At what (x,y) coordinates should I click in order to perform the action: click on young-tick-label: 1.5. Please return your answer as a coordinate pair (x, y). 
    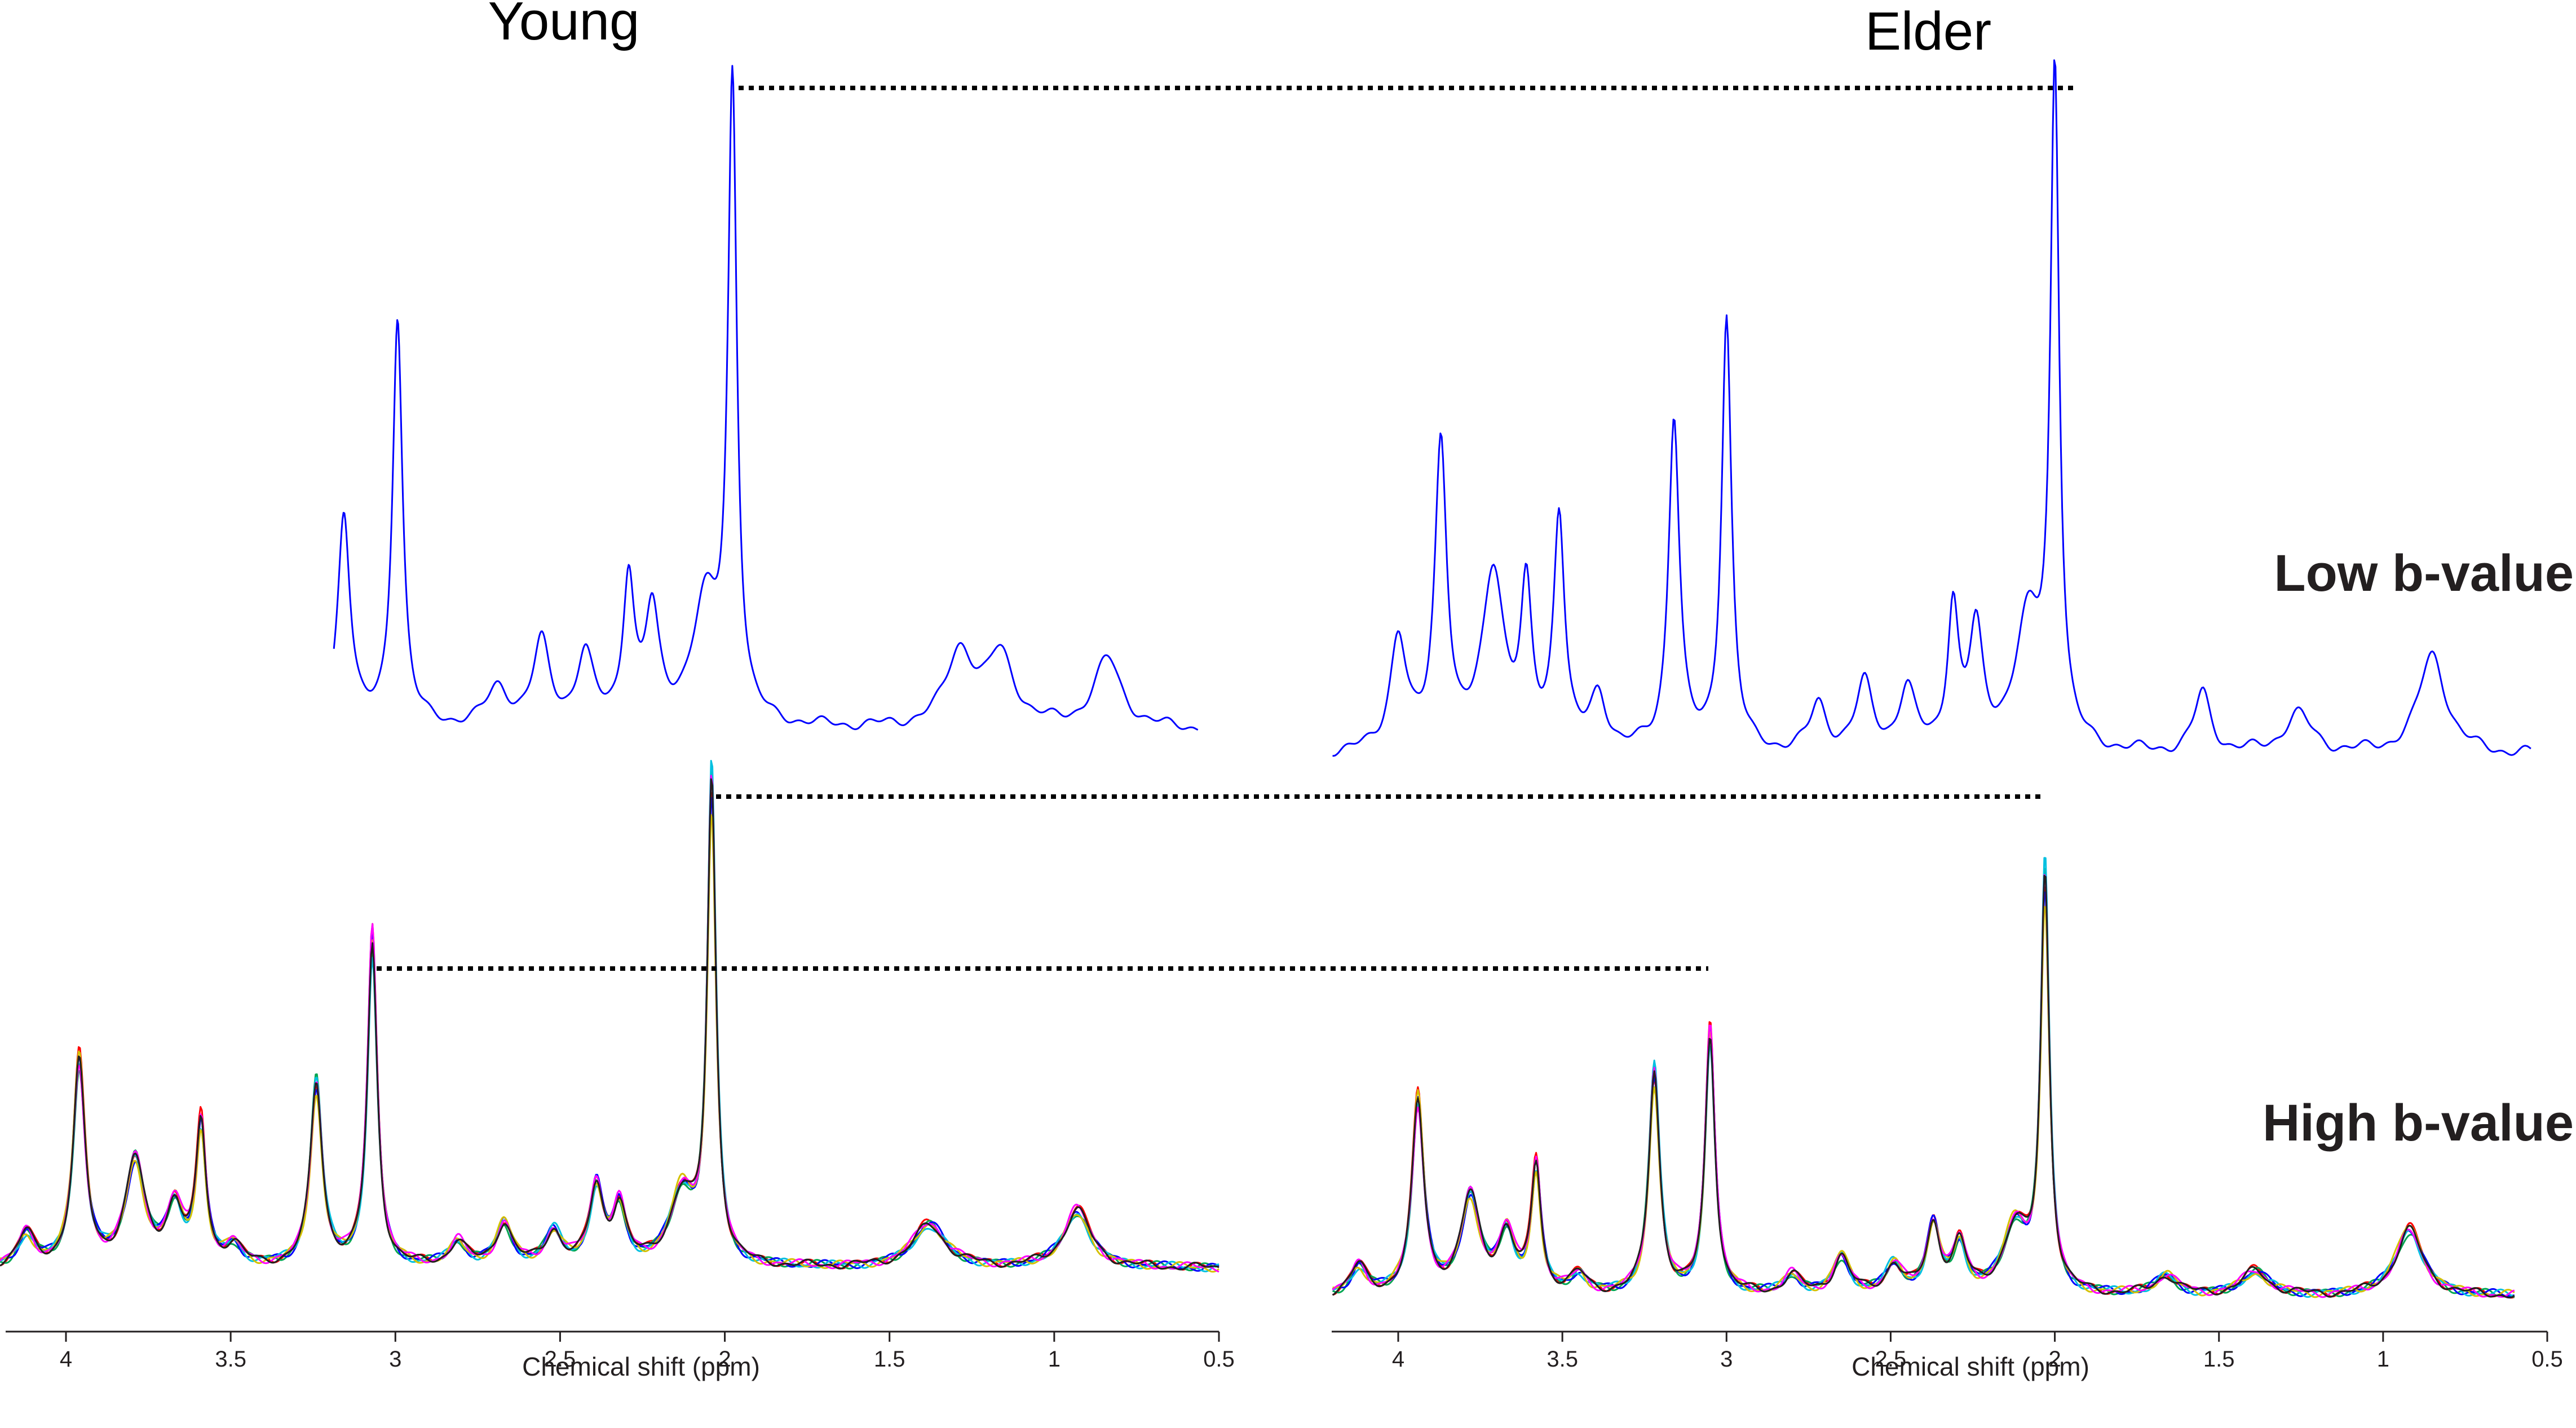
    Looking at the image, I should click on (889, 1359).